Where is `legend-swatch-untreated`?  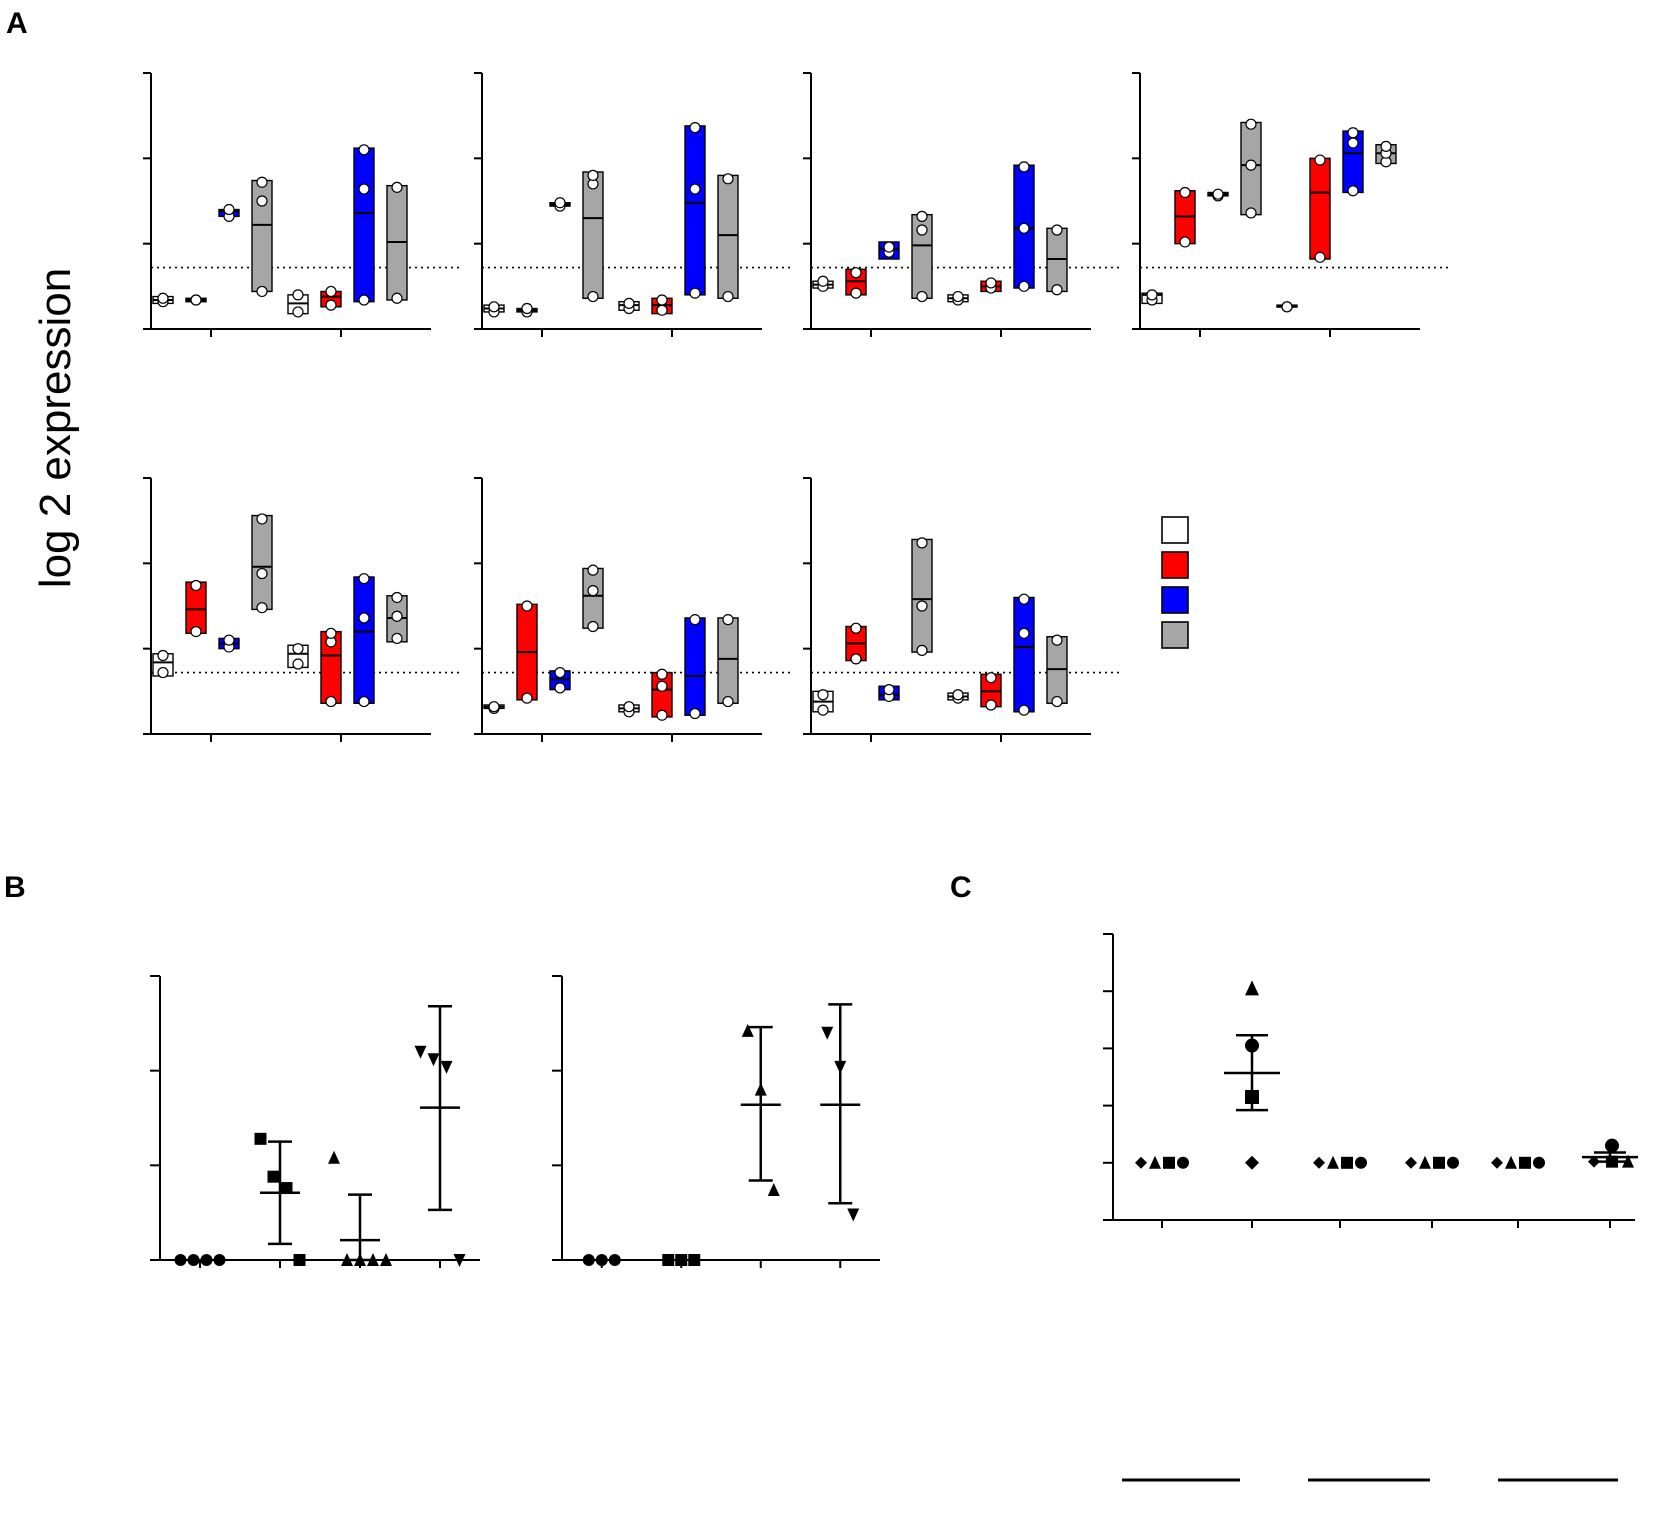
legend-swatch-untreated is located at coordinates (1175, 530).